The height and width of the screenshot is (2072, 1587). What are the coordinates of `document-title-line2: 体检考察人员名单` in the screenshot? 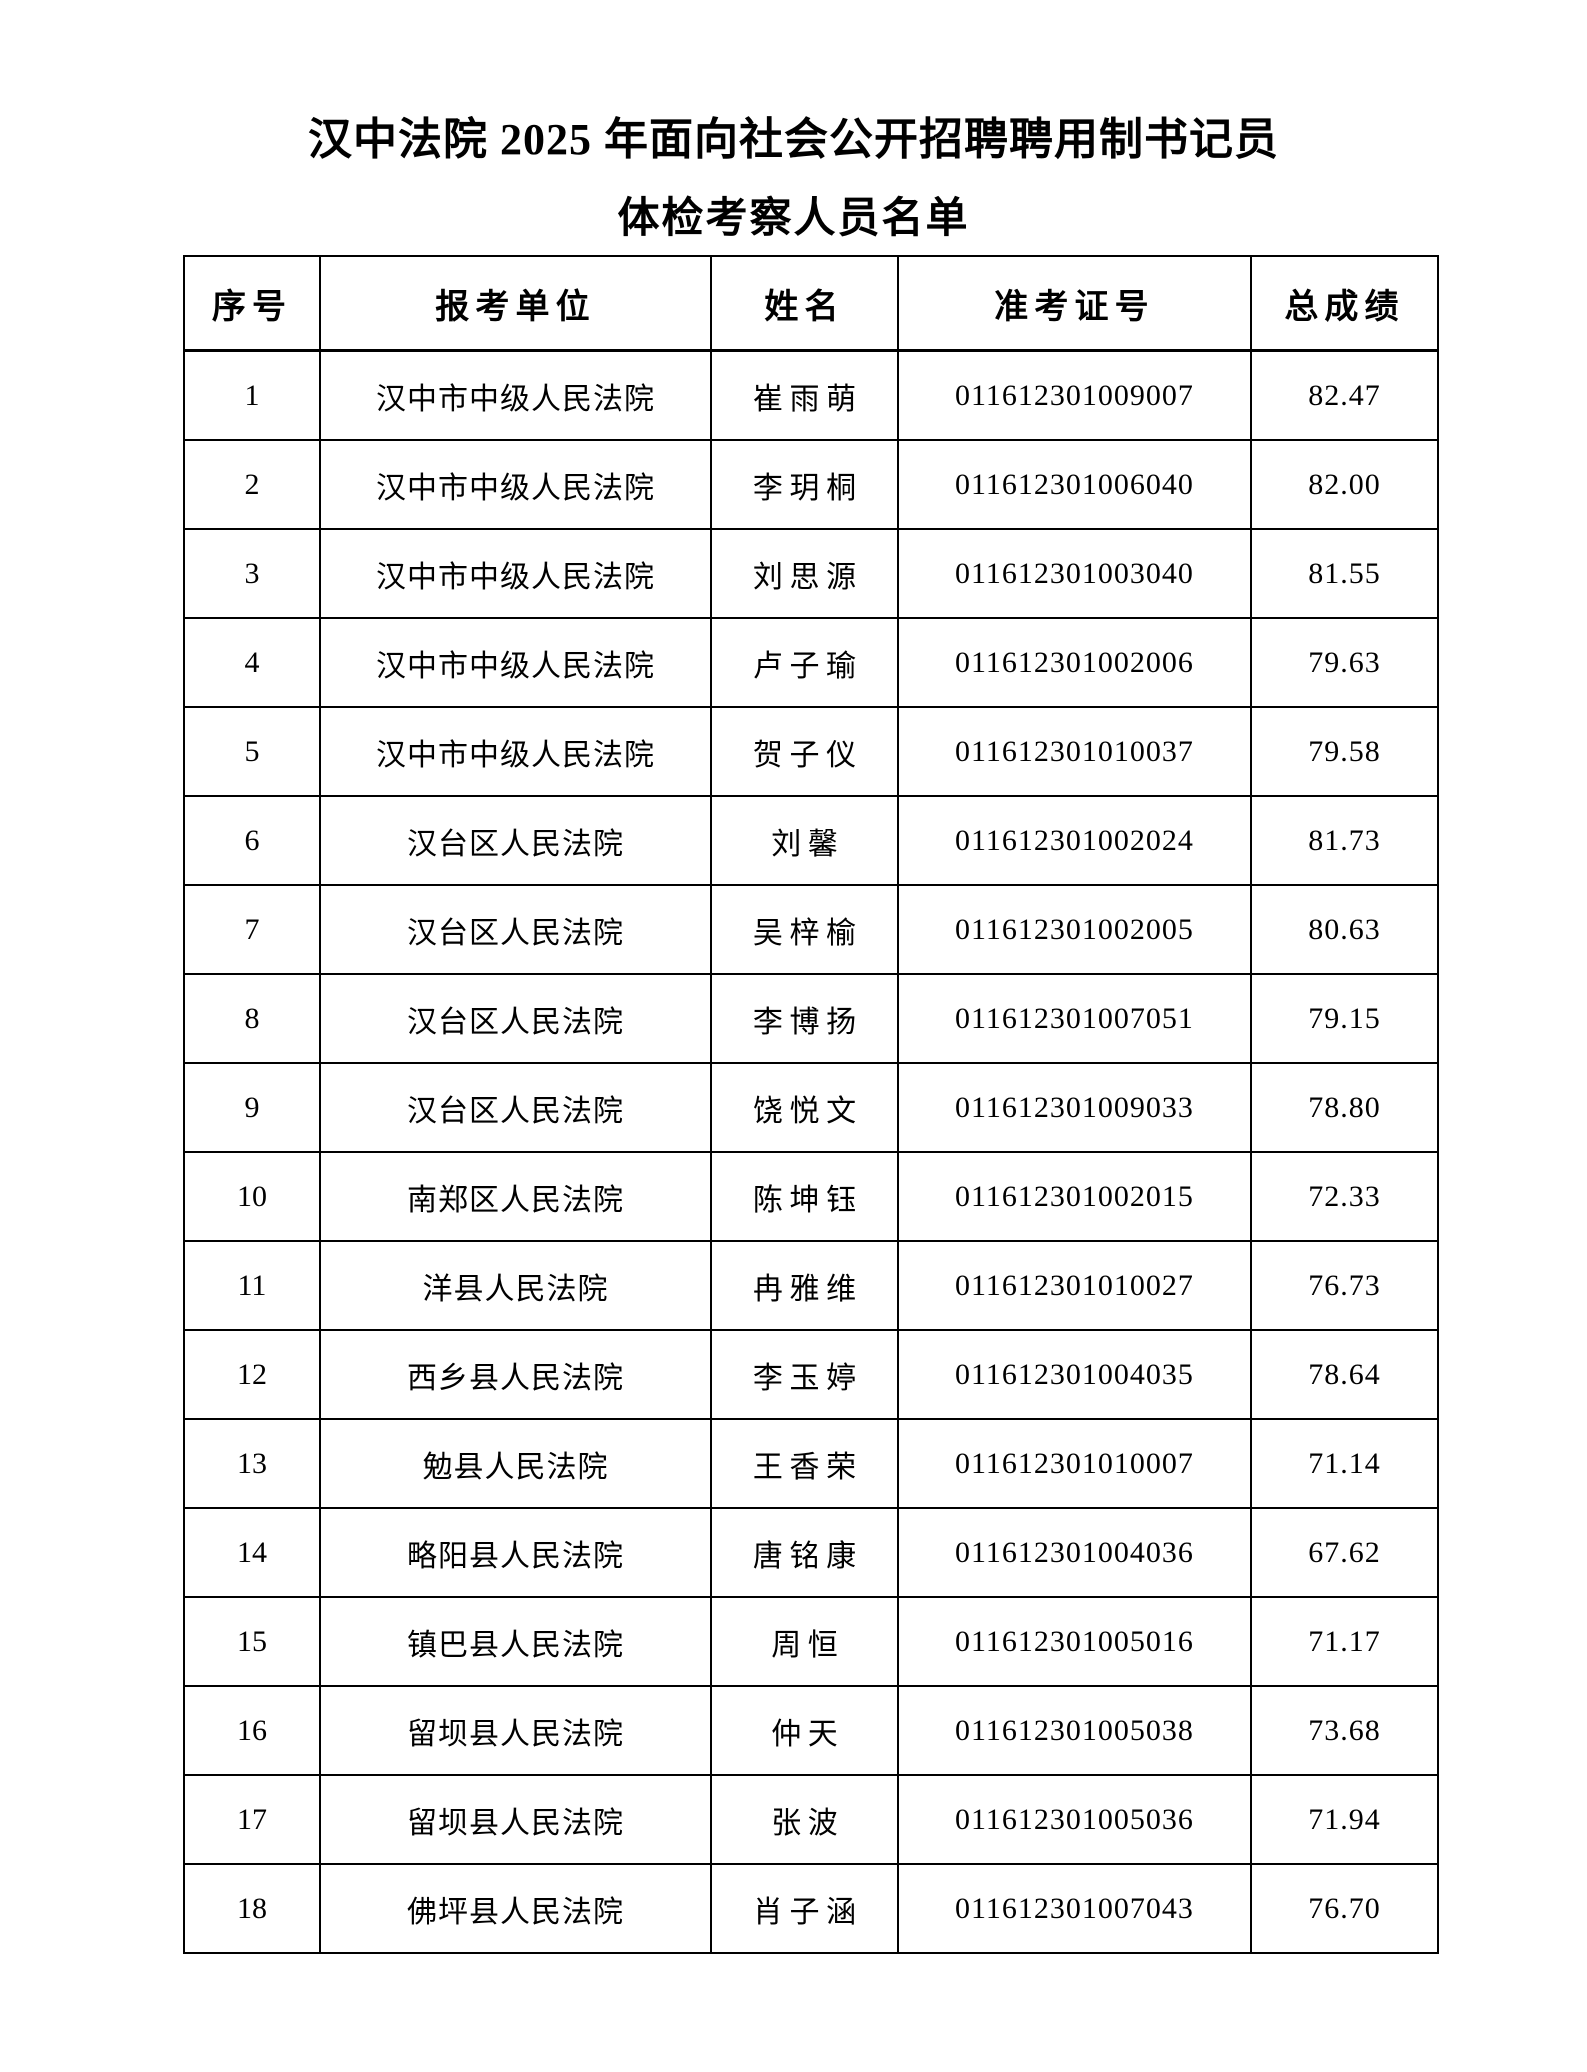 It's located at (793, 219).